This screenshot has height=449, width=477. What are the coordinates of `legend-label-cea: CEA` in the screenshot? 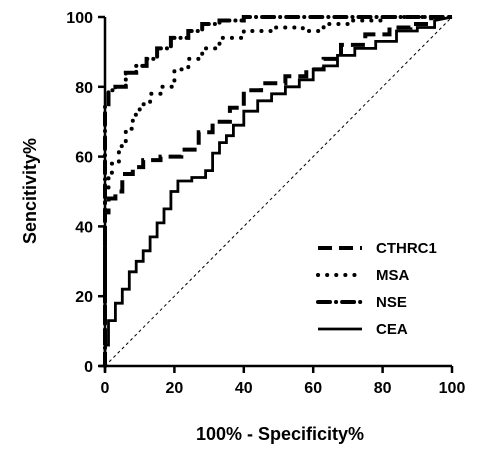 It's located at (392, 329).